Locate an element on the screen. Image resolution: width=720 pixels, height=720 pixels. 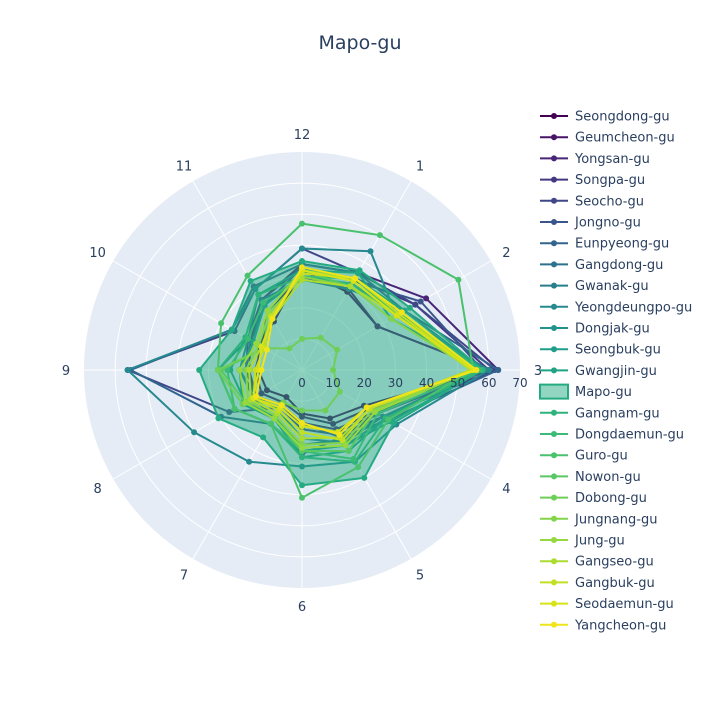
legend-item: Jongno-gu is located at coordinates (590, 223).